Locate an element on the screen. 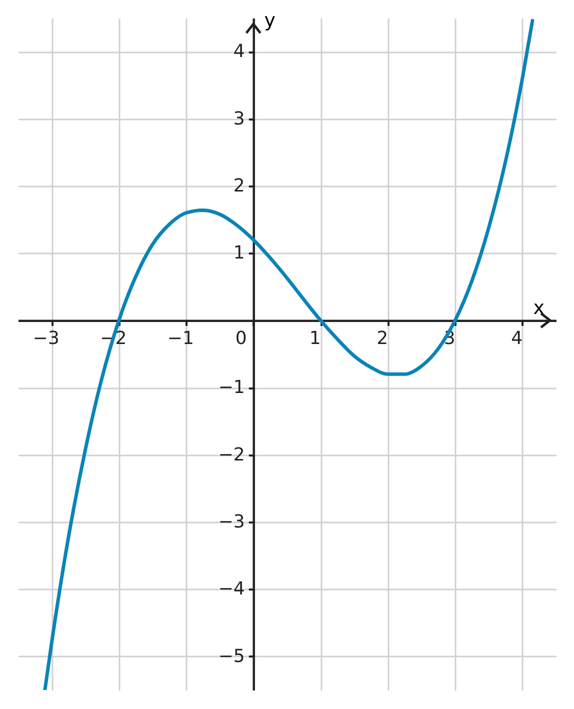 The height and width of the screenshot is (709, 574). y-axis-title: y is located at coordinates (270, 21).